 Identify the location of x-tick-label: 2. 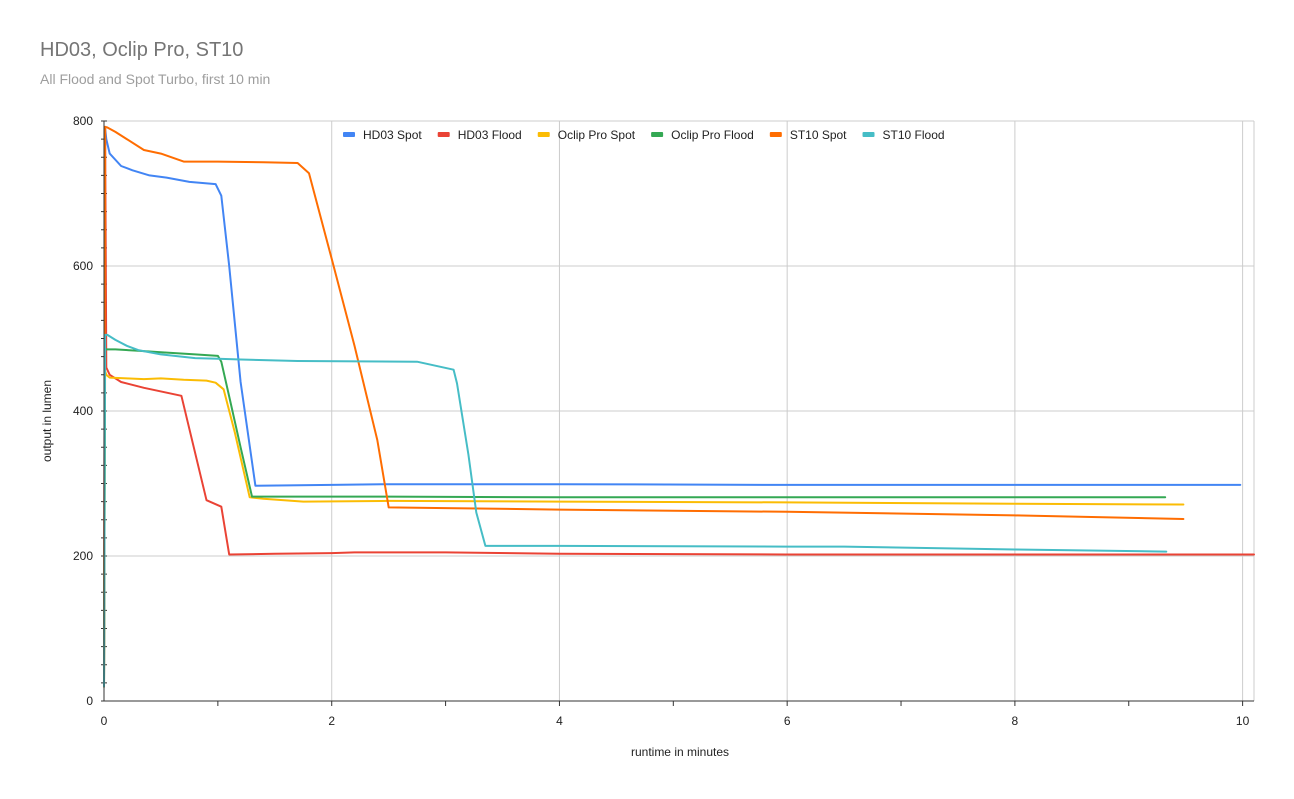
(331, 721).